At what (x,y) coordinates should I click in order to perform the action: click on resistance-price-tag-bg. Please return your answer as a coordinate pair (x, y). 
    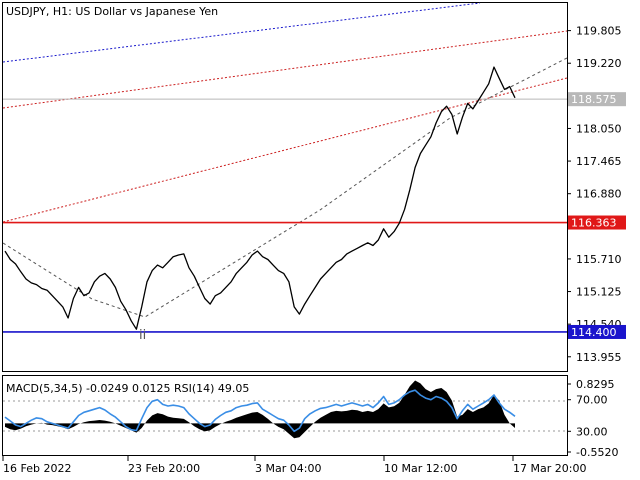
    Looking at the image, I should click on (597, 222).